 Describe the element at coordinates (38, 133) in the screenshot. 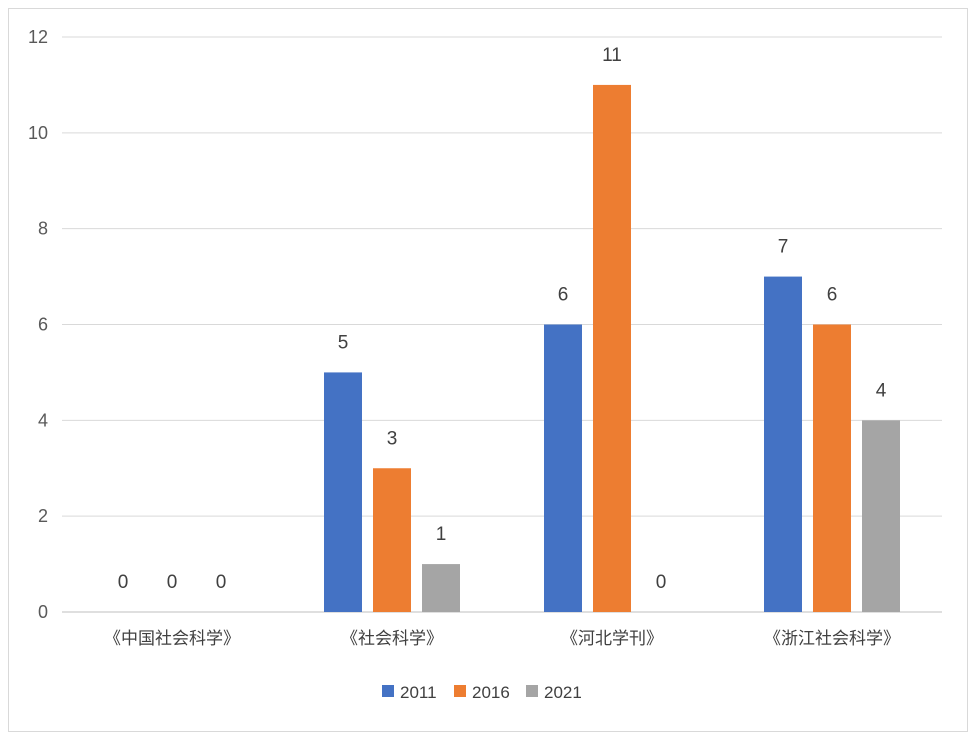

I see `y-tick-label: 10` at that location.